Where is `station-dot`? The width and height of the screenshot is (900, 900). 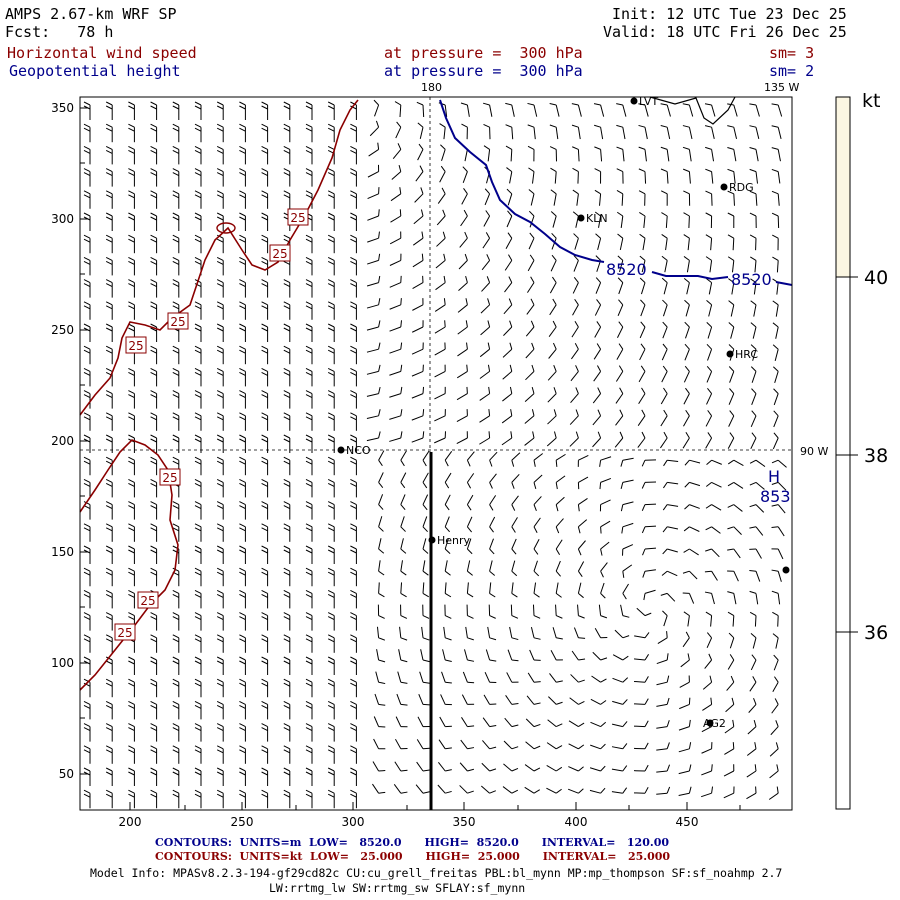
station-dot is located at coordinates (730, 354).